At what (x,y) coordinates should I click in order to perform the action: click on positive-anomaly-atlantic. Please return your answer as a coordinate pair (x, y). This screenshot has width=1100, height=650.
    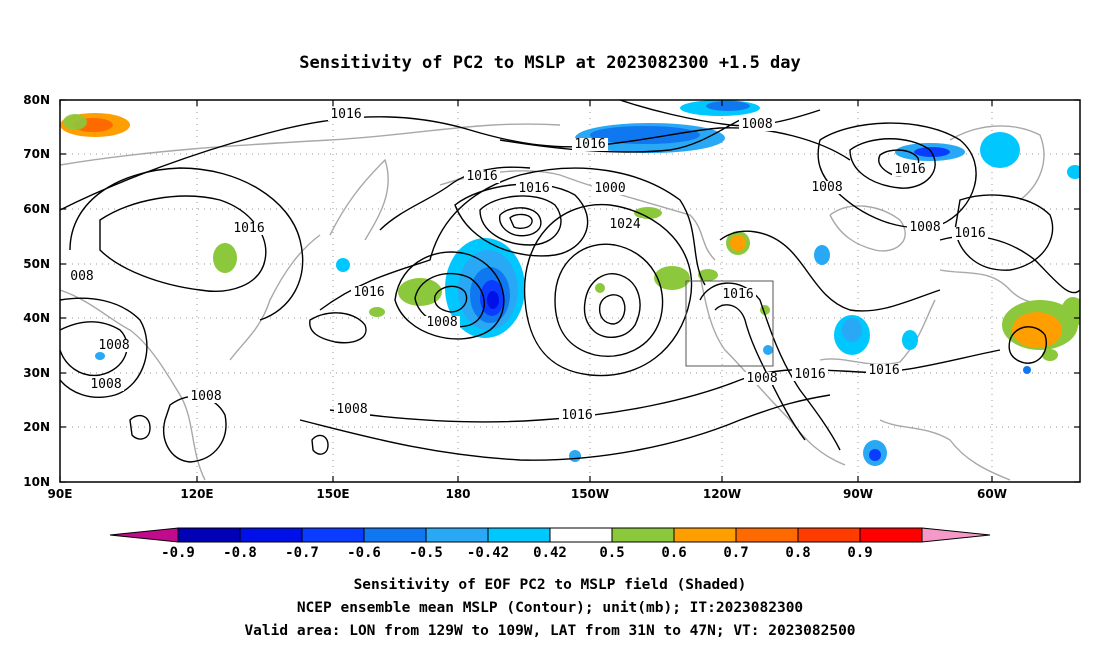
    Looking at the image, I should click on (920, 329).